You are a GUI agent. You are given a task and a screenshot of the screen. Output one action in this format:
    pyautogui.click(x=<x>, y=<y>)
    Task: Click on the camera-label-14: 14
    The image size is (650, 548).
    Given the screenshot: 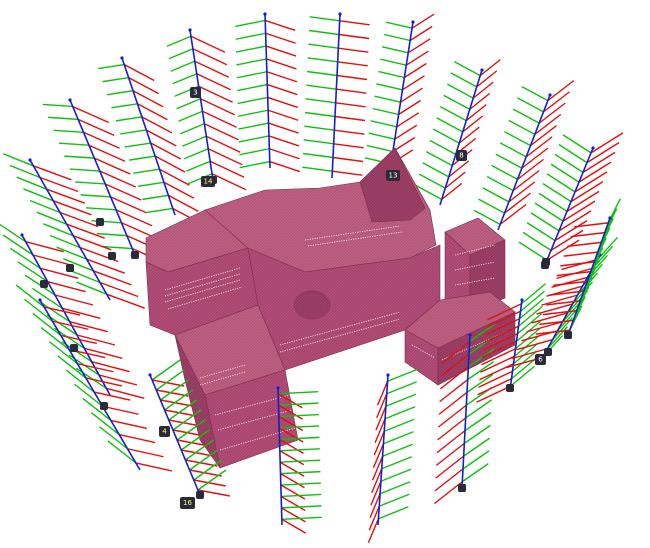 What is the action you would take?
    pyautogui.click(x=208, y=181)
    